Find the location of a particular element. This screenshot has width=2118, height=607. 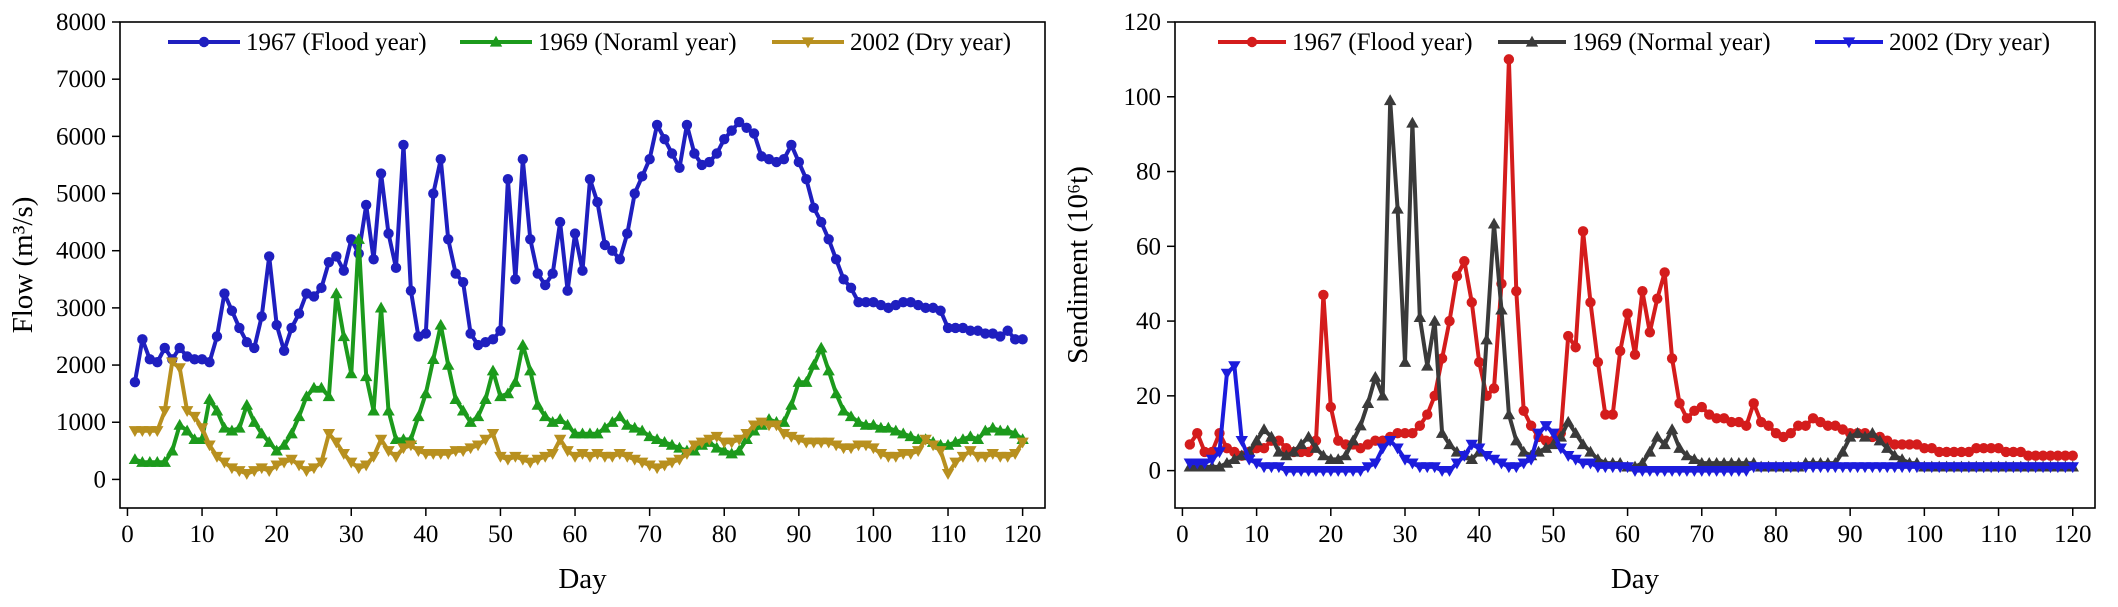

y-tick-label: 1000 is located at coordinates (81, 422).